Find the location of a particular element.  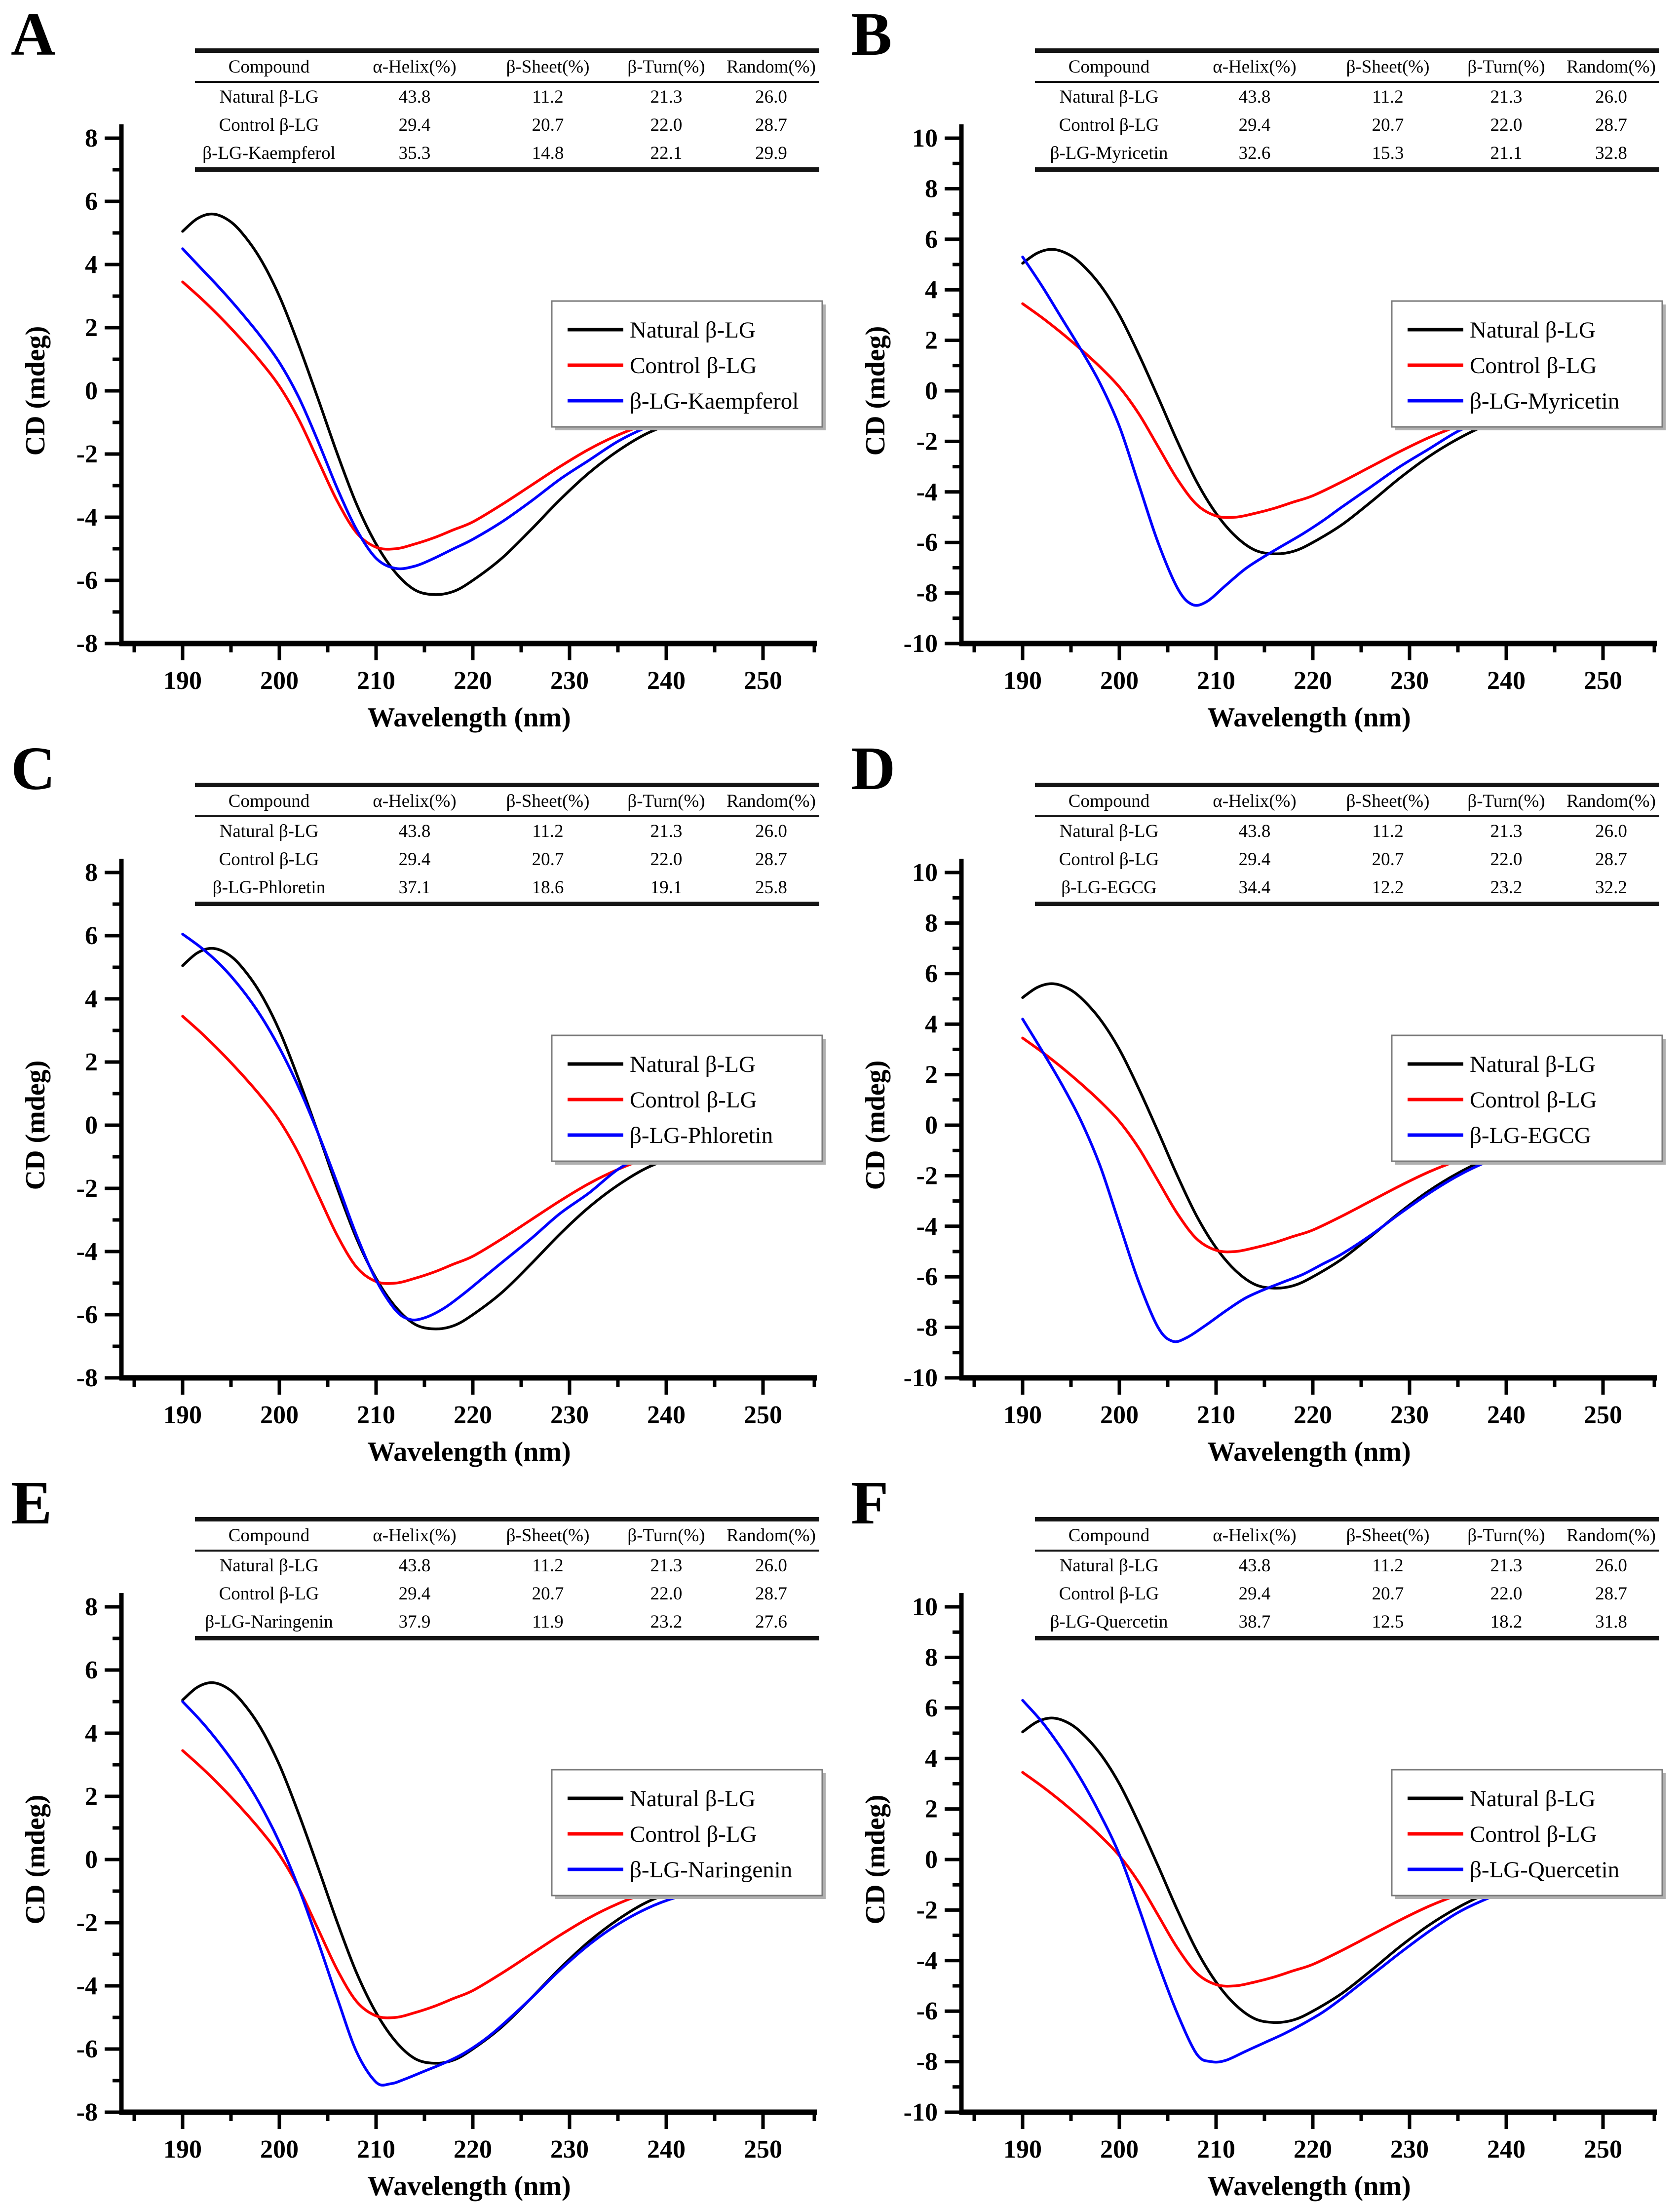

y-tick-label: -4 is located at coordinates (927, 492).